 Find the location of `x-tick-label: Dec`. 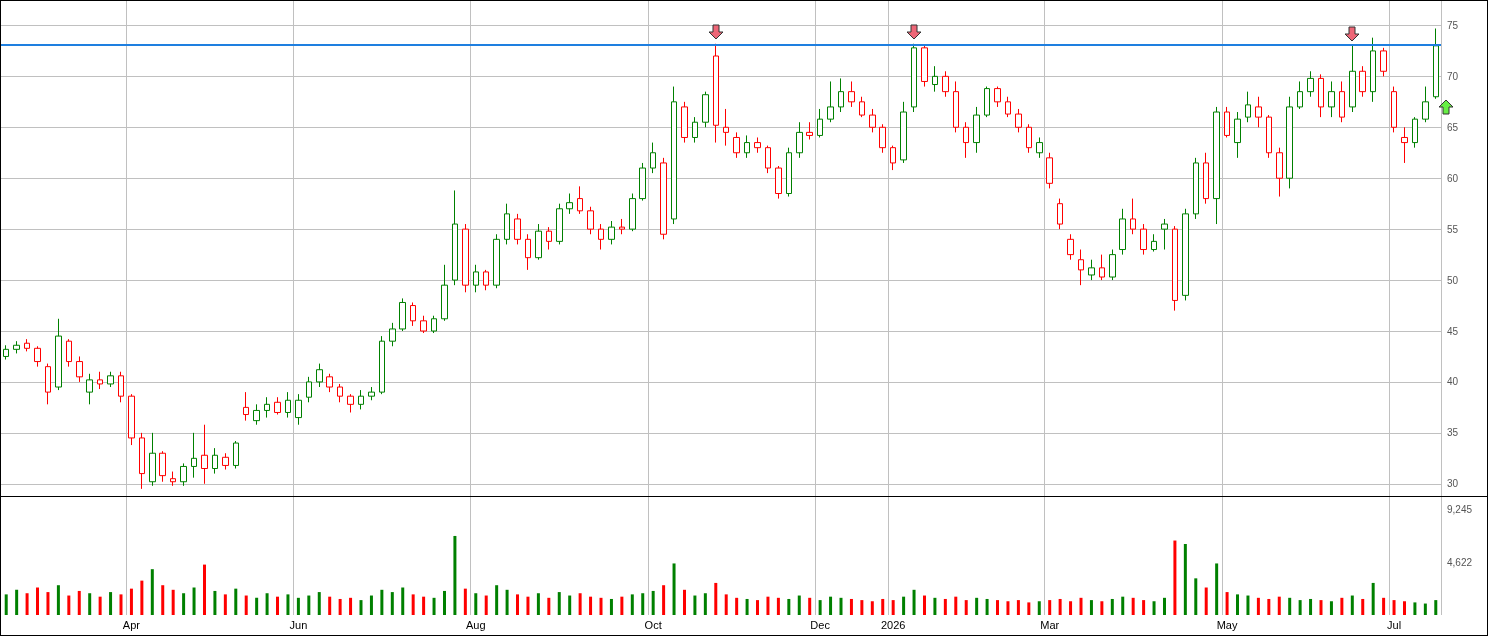

x-tick-label: Dec is located at coordinates (820, 624).